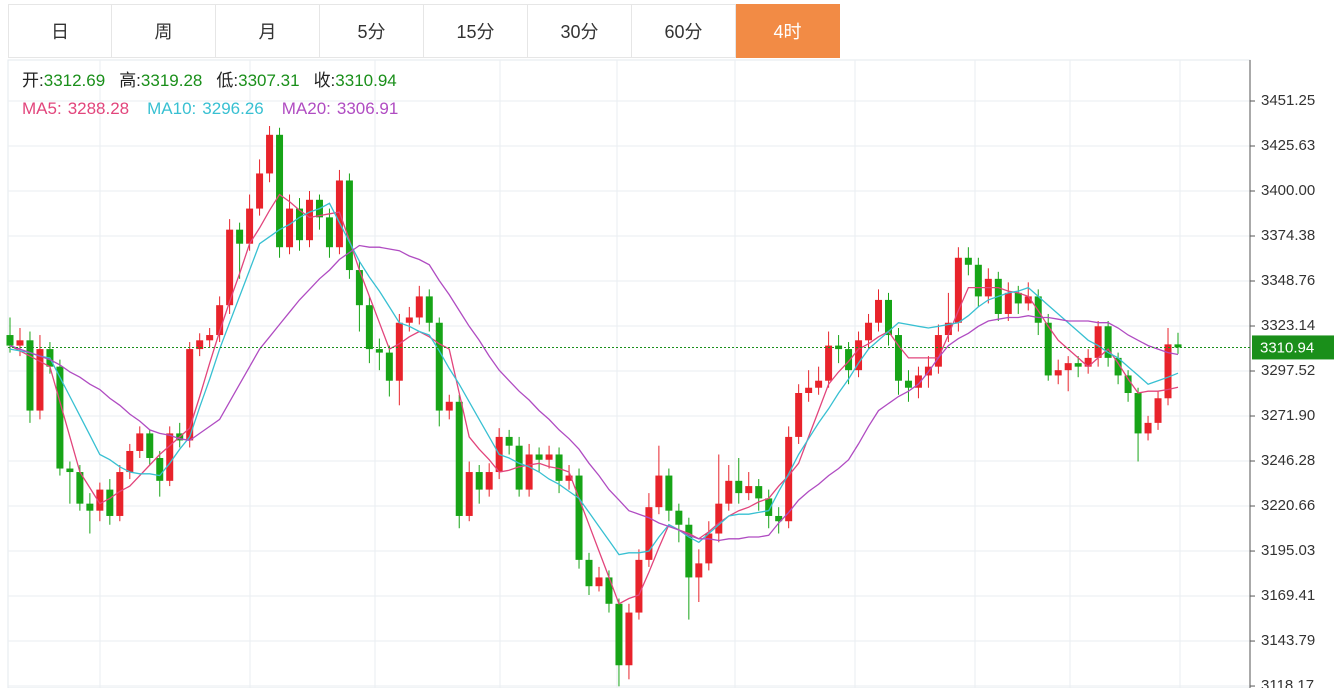 The image size is (1334, 688). I want to click on ohlc-label: 开:, so click(33, 80).